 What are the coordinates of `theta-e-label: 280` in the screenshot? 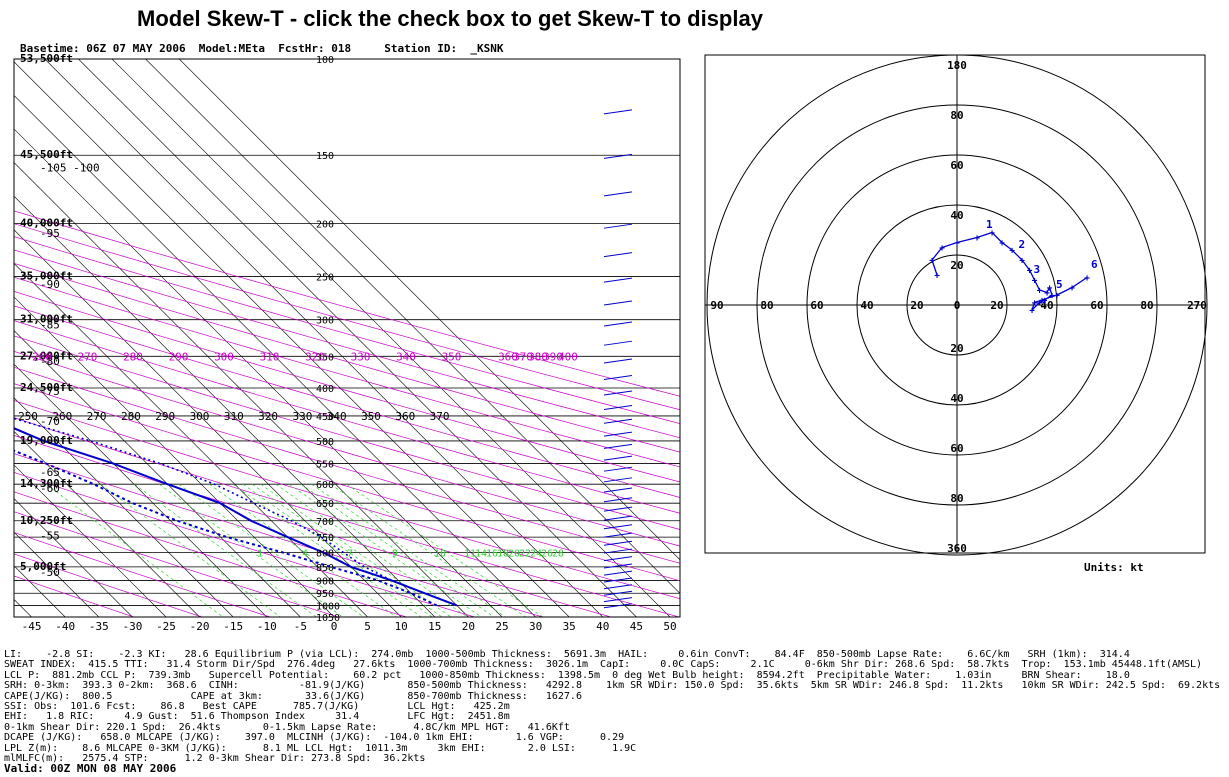 It's located at (133, 356).